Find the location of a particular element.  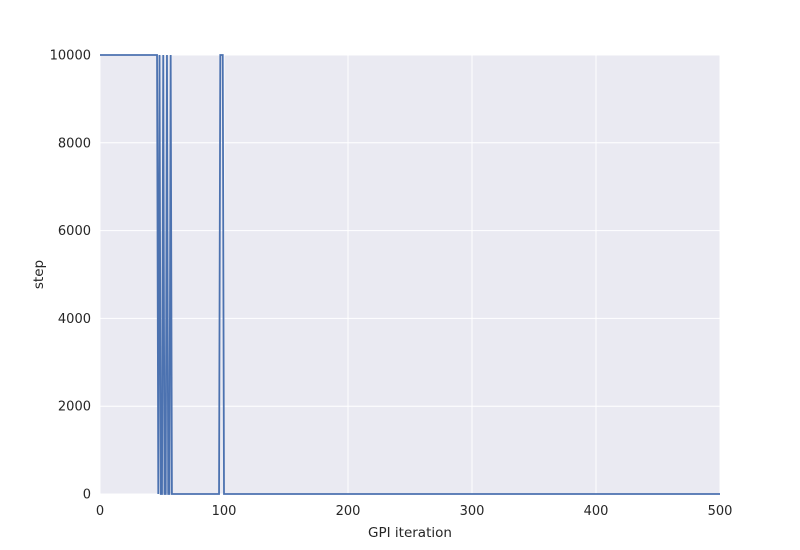

y-axis-ticks: 0 2000 4000 6000 8000 10000 is located at coordinates (70, 276).